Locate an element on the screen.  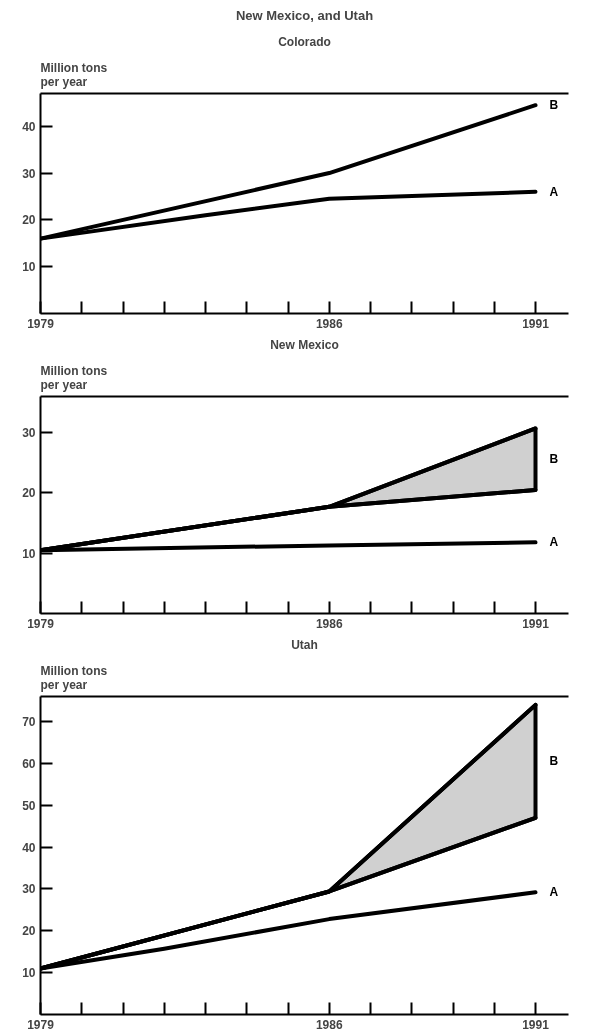
y-tick-label: 60 is located at coordinates (29, 763).